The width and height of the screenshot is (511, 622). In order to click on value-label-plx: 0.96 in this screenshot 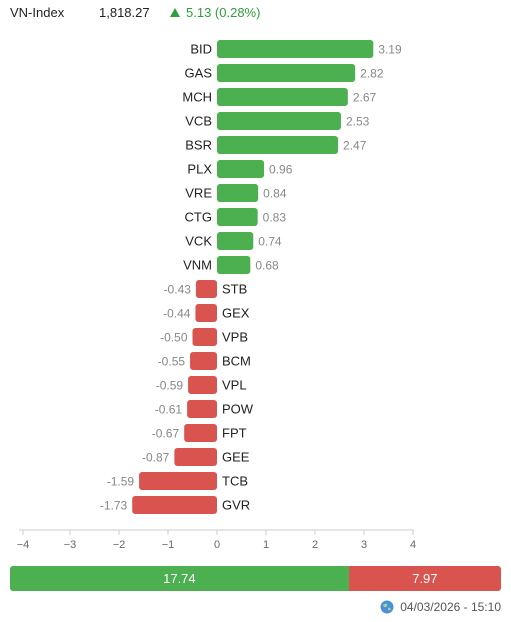, I will do `click(281, 170)`.